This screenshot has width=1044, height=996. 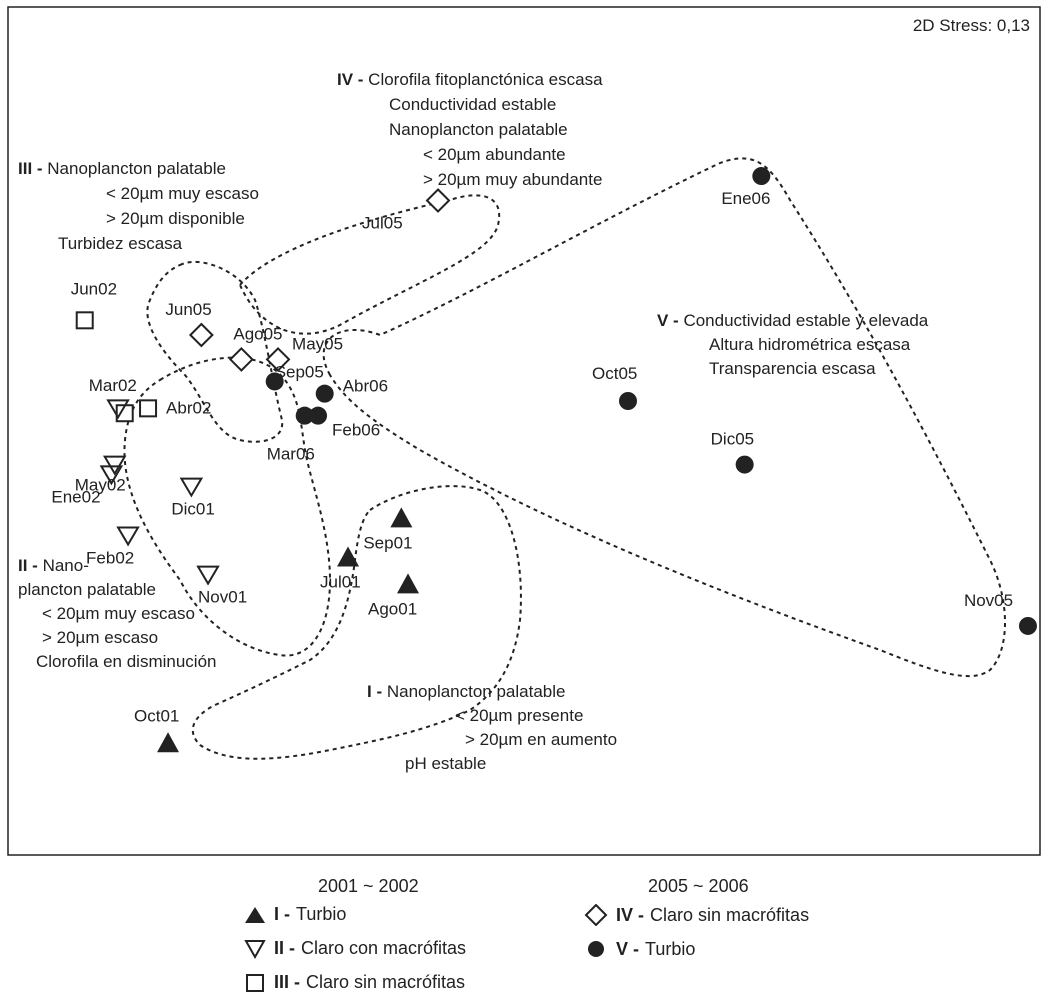 I want to click on point-feb06-group-V, so click(x=318, y=415).